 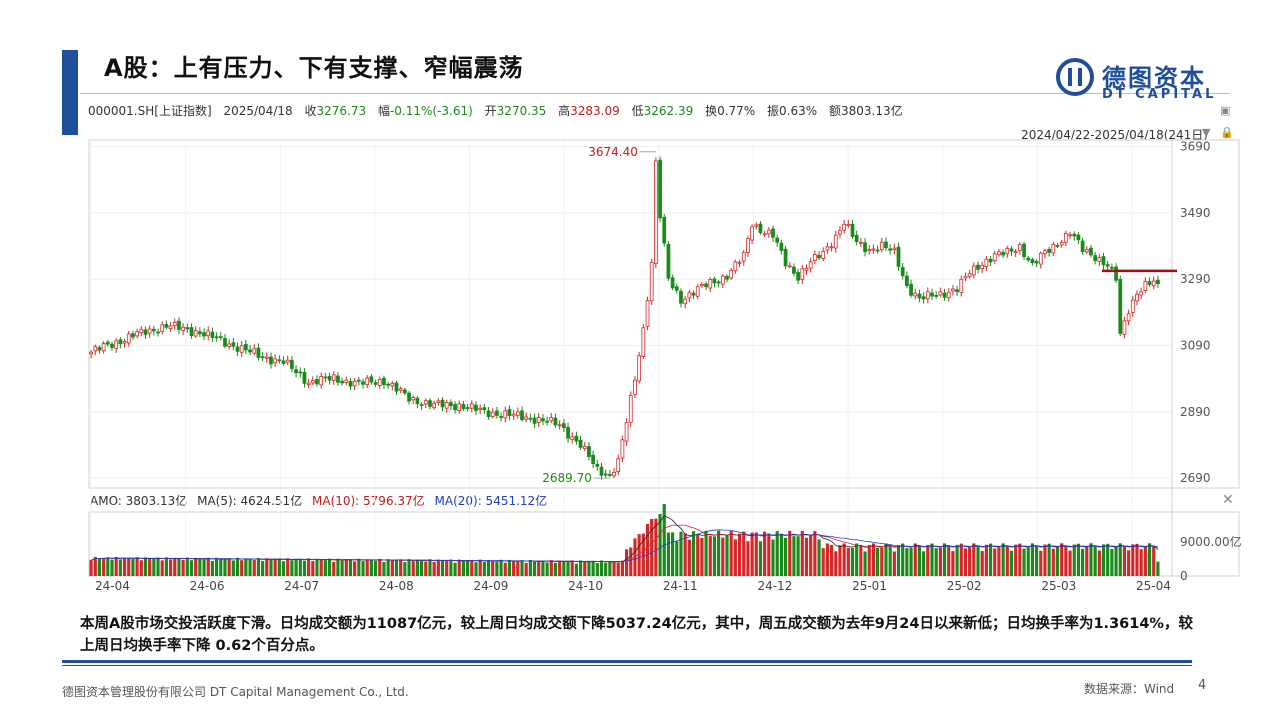 I want to click on chevron-down-icon: ▼, so click(x=1206, y=132).